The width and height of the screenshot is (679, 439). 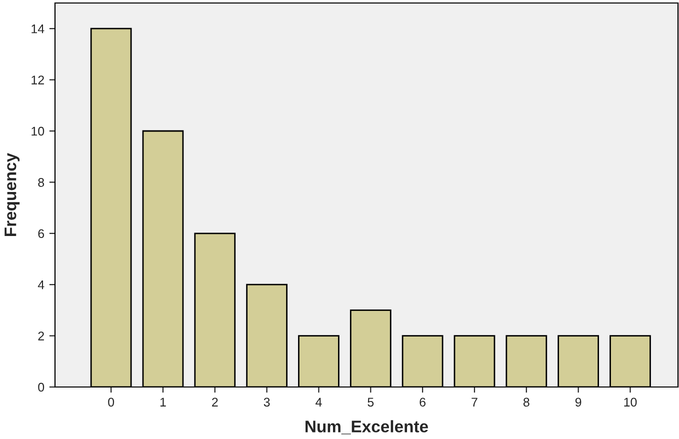 I want to click on y-tick-label: 6, so click(x=41, y=233).